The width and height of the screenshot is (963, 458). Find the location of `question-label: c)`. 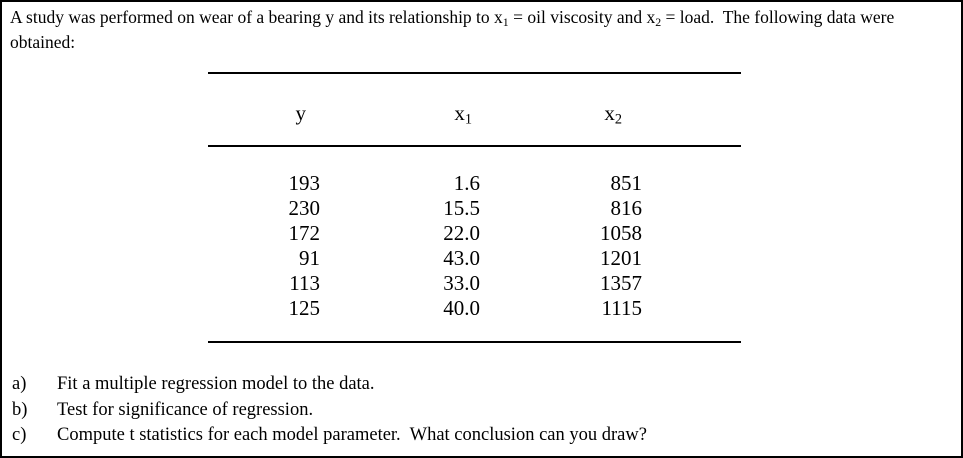

question-label: c) is located at coordinates (19, 435).